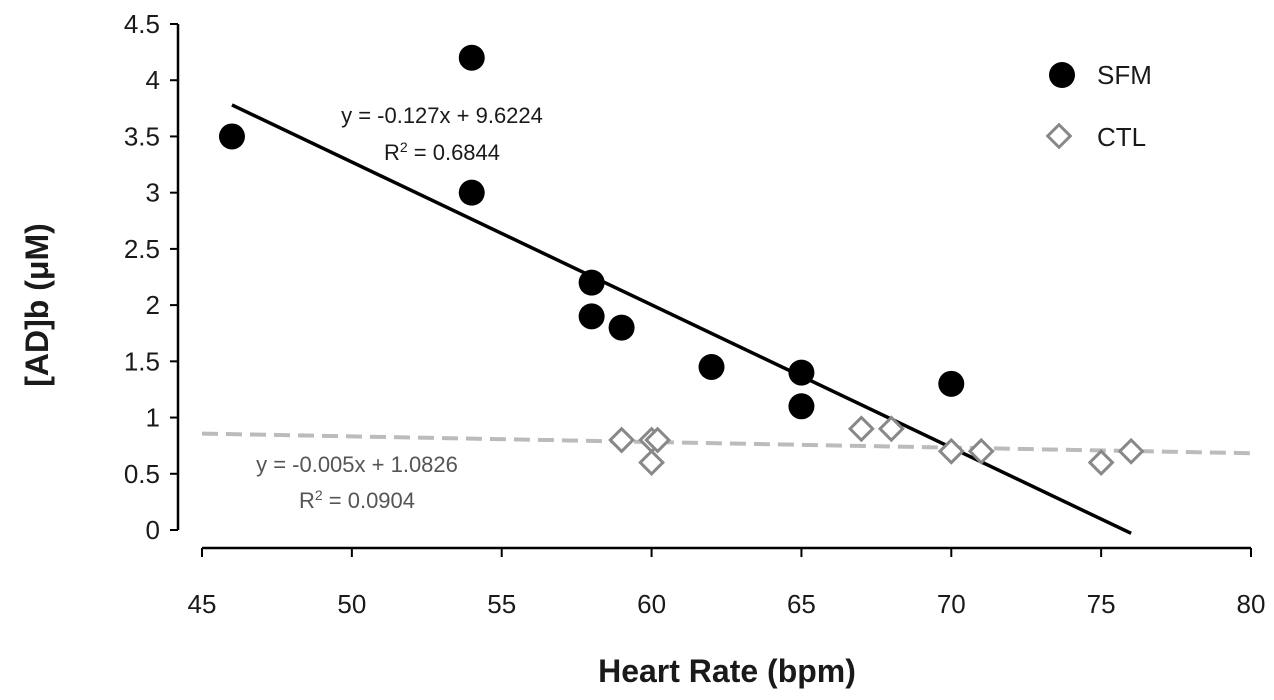 The width and height of the screenshot is (1274, 700). I want to click on ctl-trendline, so click(726, 443).